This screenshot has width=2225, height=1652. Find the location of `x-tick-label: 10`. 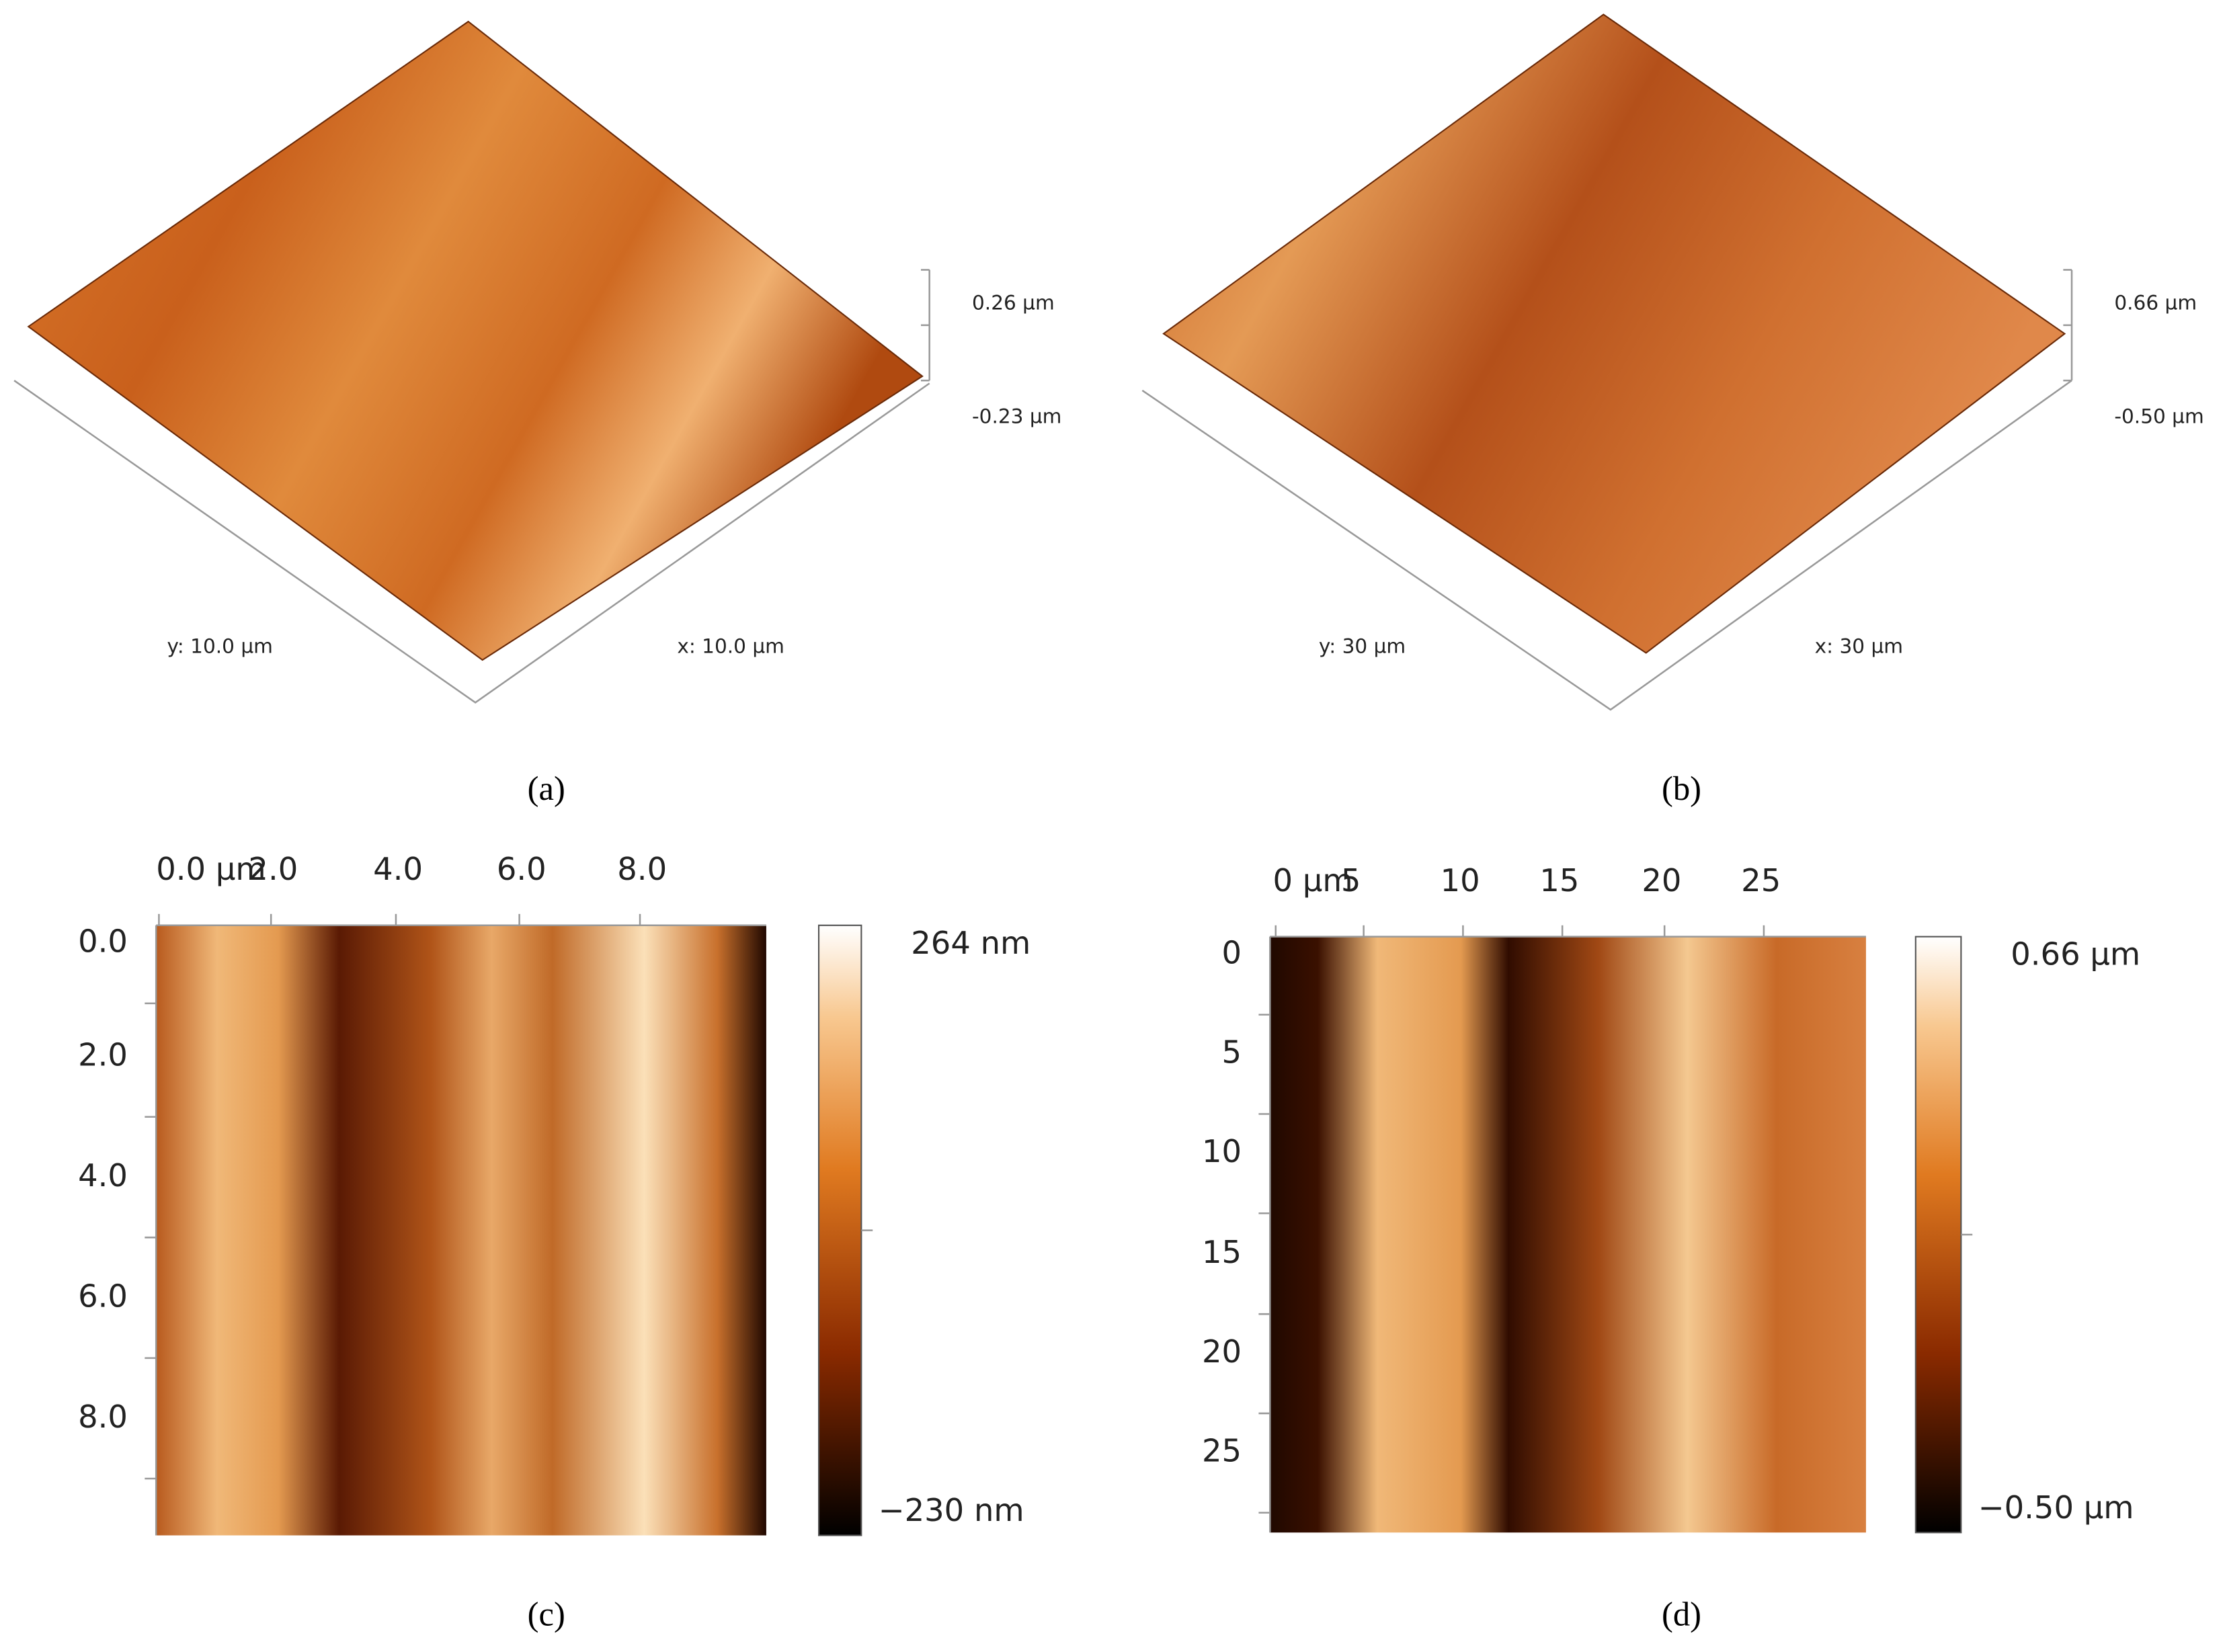

x-tick-label: 10 is located at coordinates (1460, 880).